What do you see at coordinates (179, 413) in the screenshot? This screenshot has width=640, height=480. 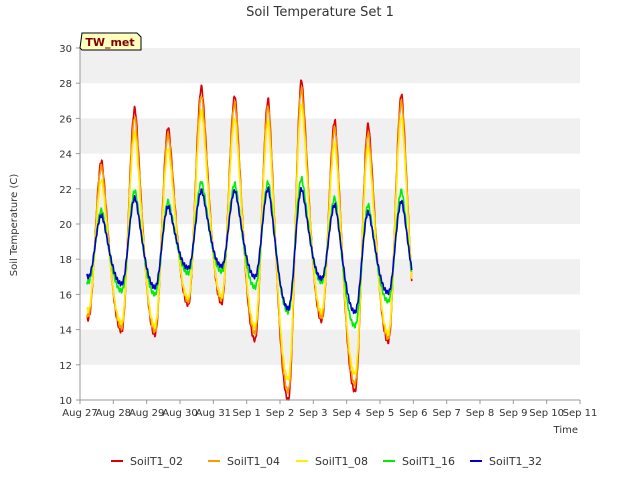 I see `x-tick-label: Aug 30` at bounding box center [179, 413].